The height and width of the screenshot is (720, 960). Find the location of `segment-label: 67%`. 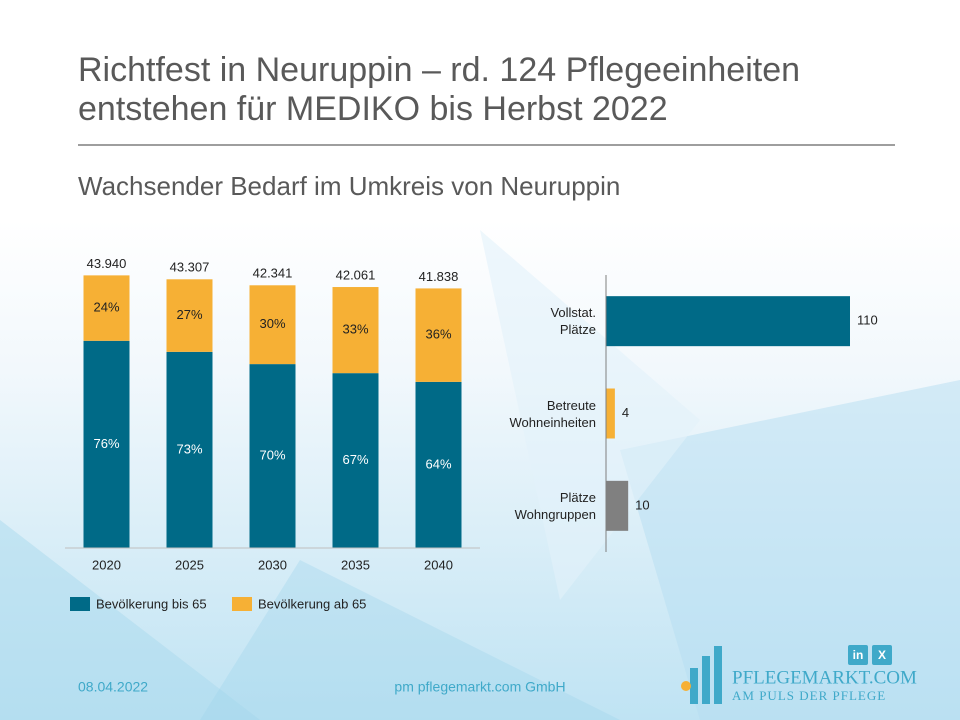

segment-label: 67% is located at coordinates (355, 459).